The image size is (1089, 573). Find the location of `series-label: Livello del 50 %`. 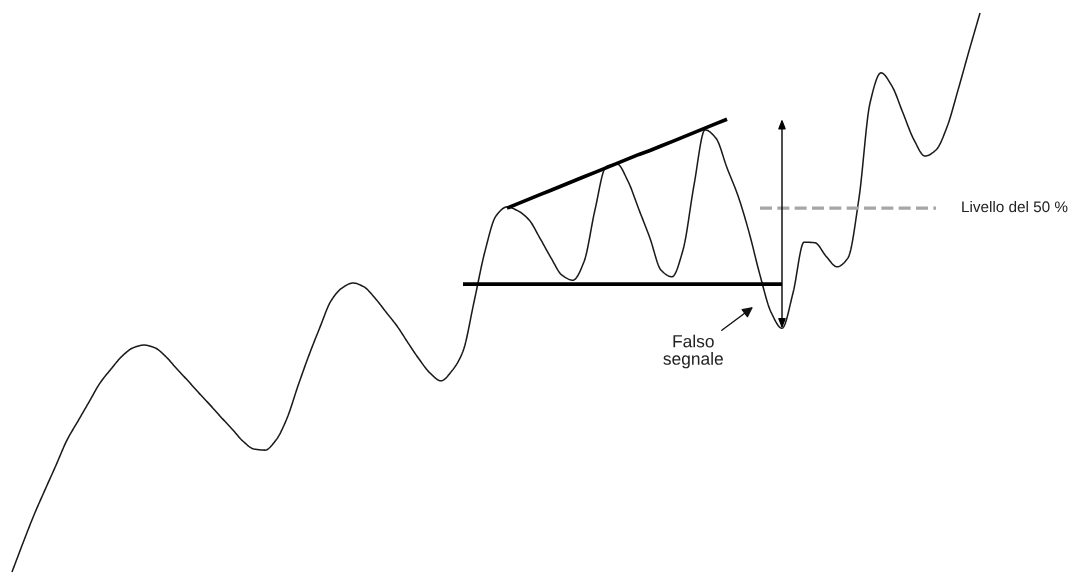

series-label: Livello del 50 % is located at coordinates (1015, 206).